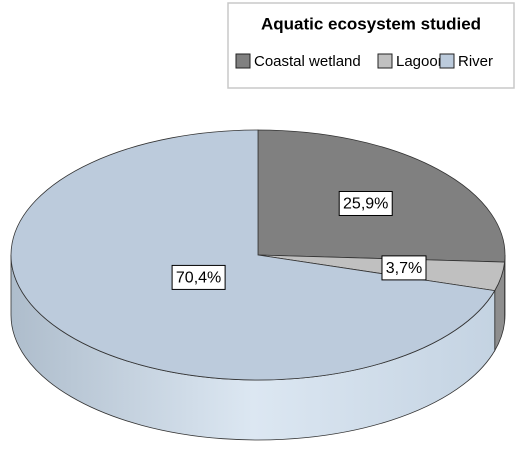  I want to click on legend-box, so click(371, 45).